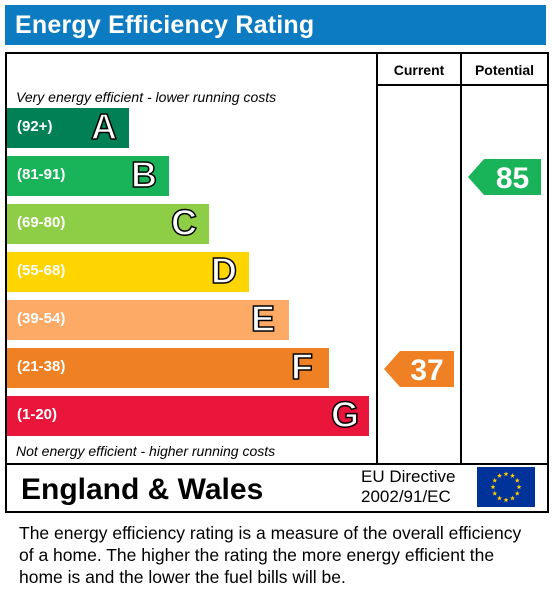 Image resolution: width=552 pixels, height=613 pixels. I want to click on band-letter: F, so click(302, 366).